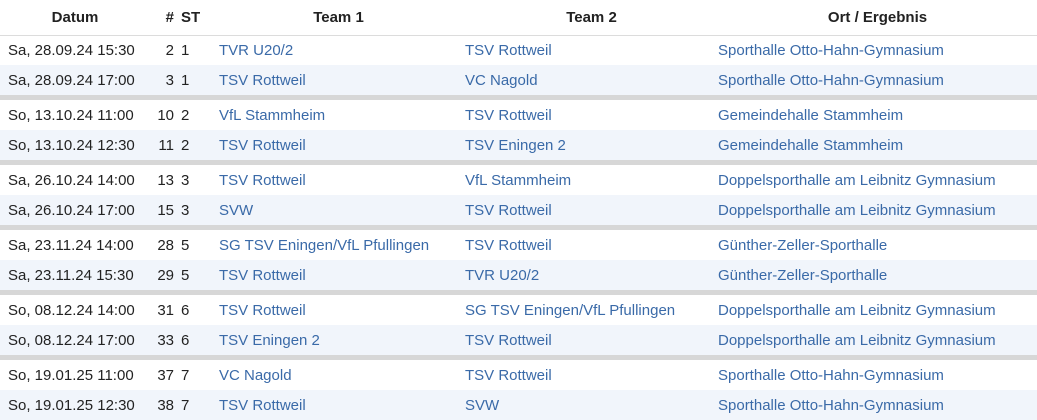 The height and width of the screenshot is (420, 1037). I want to click on date-cell: Sa, 26.10.24 14:00, so click(75, 180).